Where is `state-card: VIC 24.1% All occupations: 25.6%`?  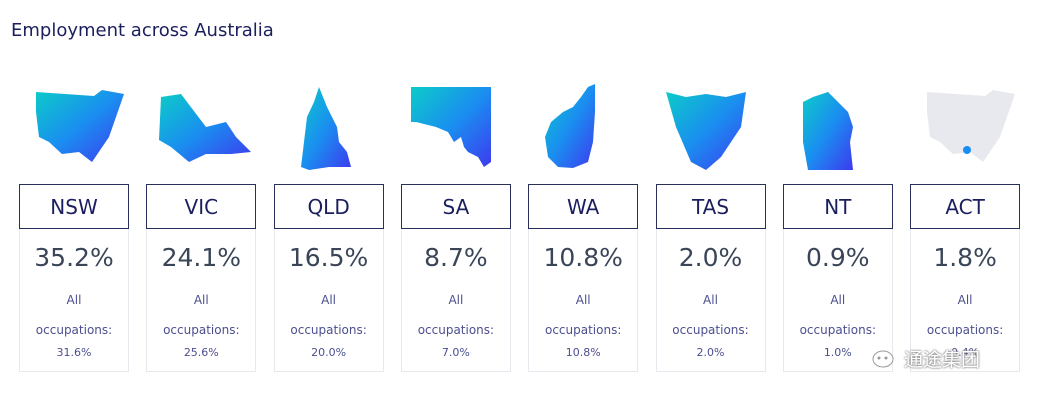
state-card: VIC 24.1% All occupations: 25.6% is located at coordinates (201, 227).